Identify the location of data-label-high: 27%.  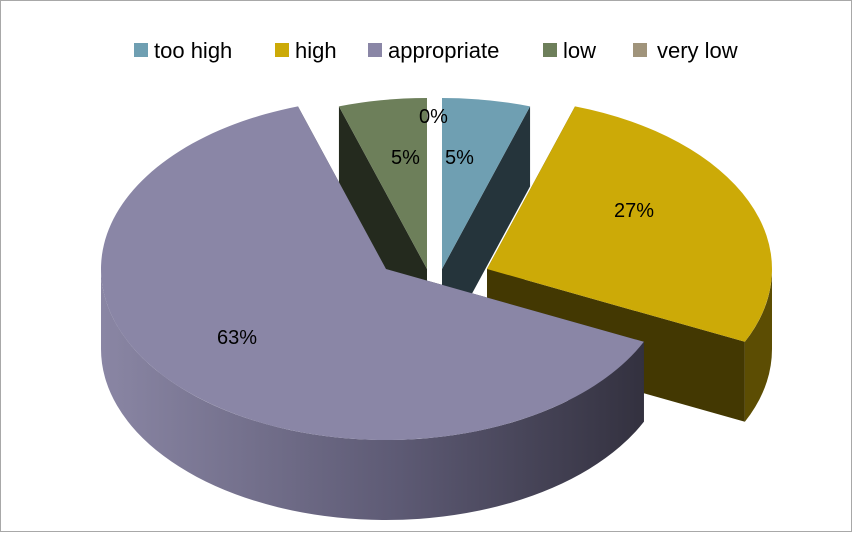
(634, 211).